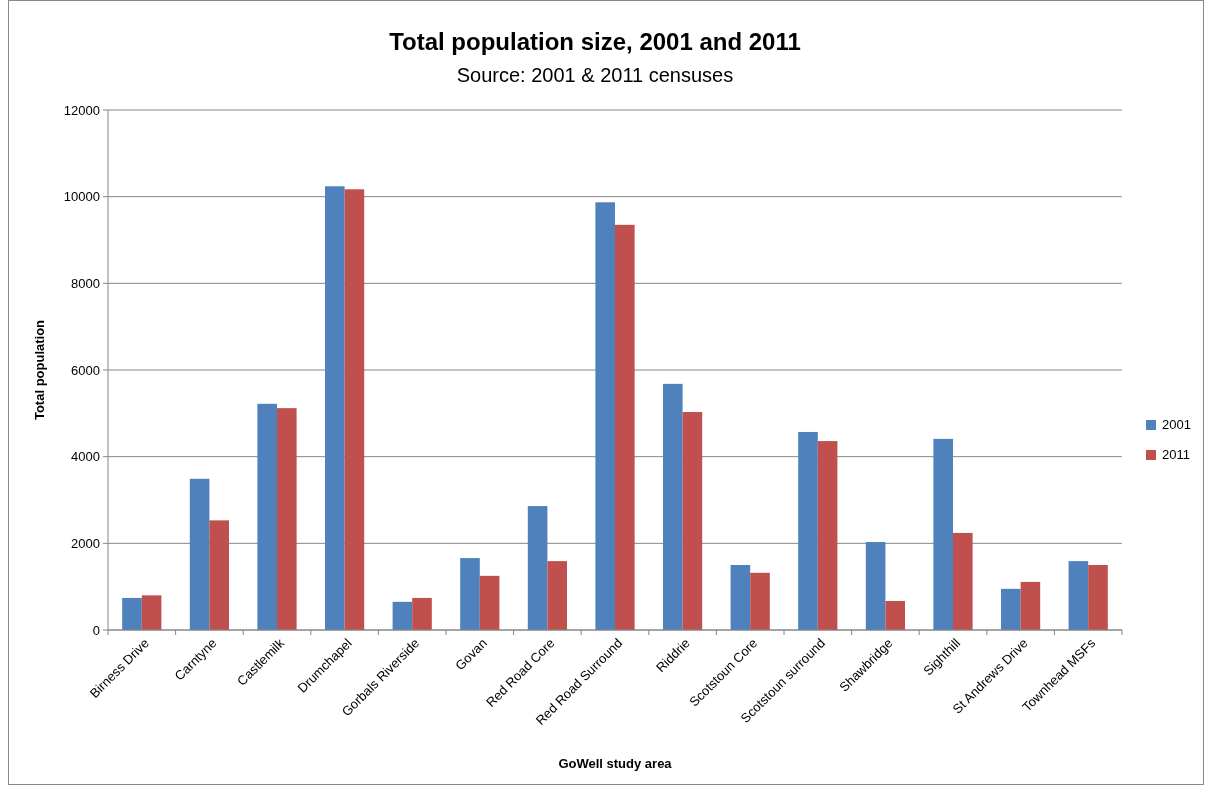  I want to click on y-tick-label: 6000, so click(85, 370).